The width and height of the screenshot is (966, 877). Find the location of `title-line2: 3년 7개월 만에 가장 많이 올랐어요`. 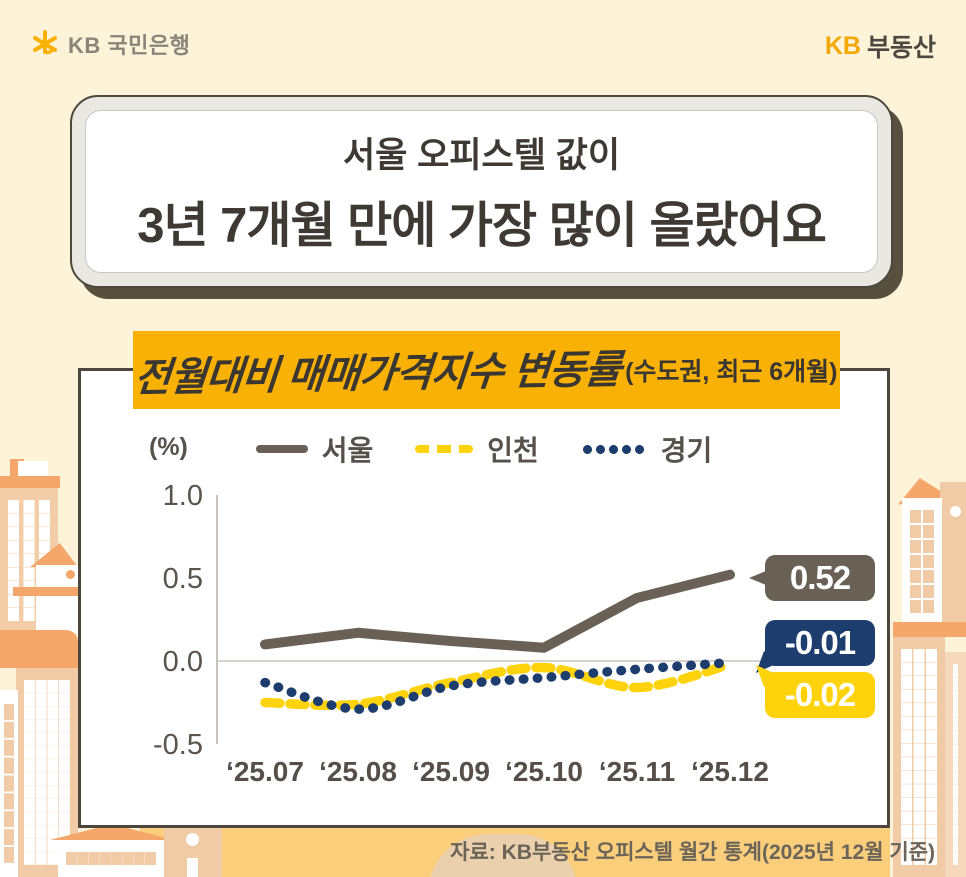

title-line2: 3년 7개월 만에 가장 많이 올랐어요 is located at coordinates (482, 225).